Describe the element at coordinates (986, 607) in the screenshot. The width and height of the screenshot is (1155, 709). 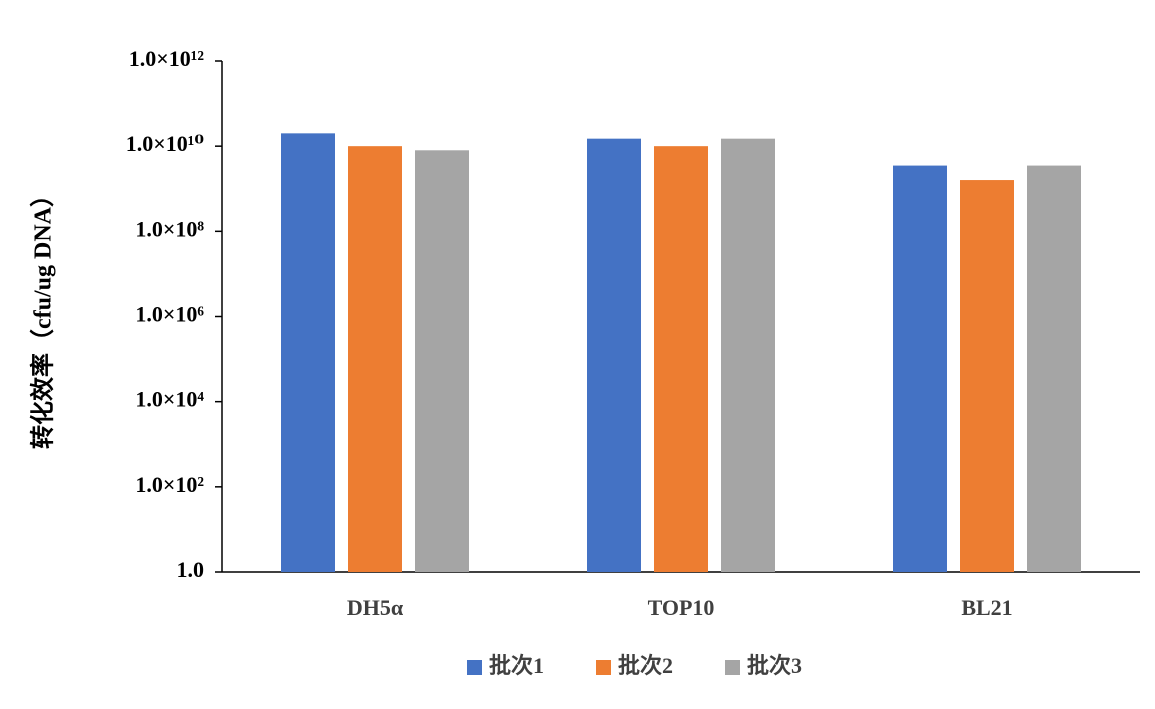
I see `x-tick-label: BL21` at that location.